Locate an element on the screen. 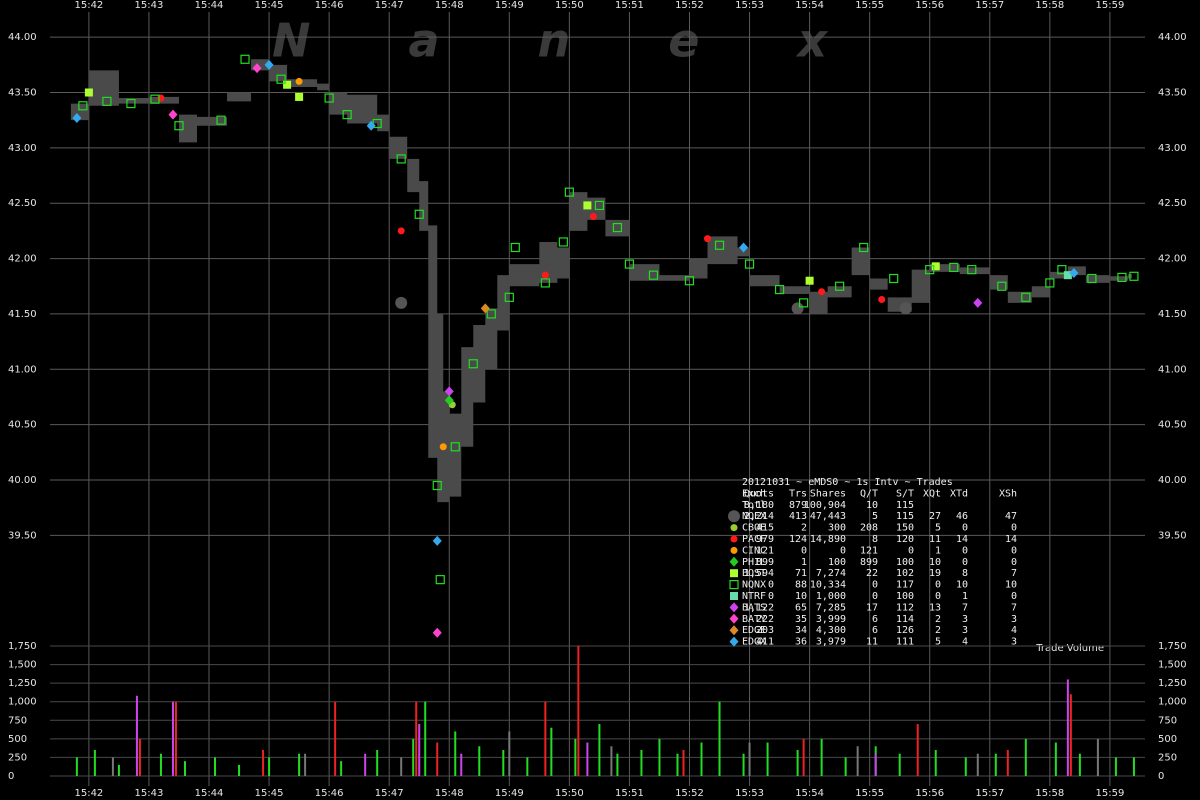 The height and width of the screenshot is (800, 1200). table-cell: 411 is located at coordinates (765, 642).